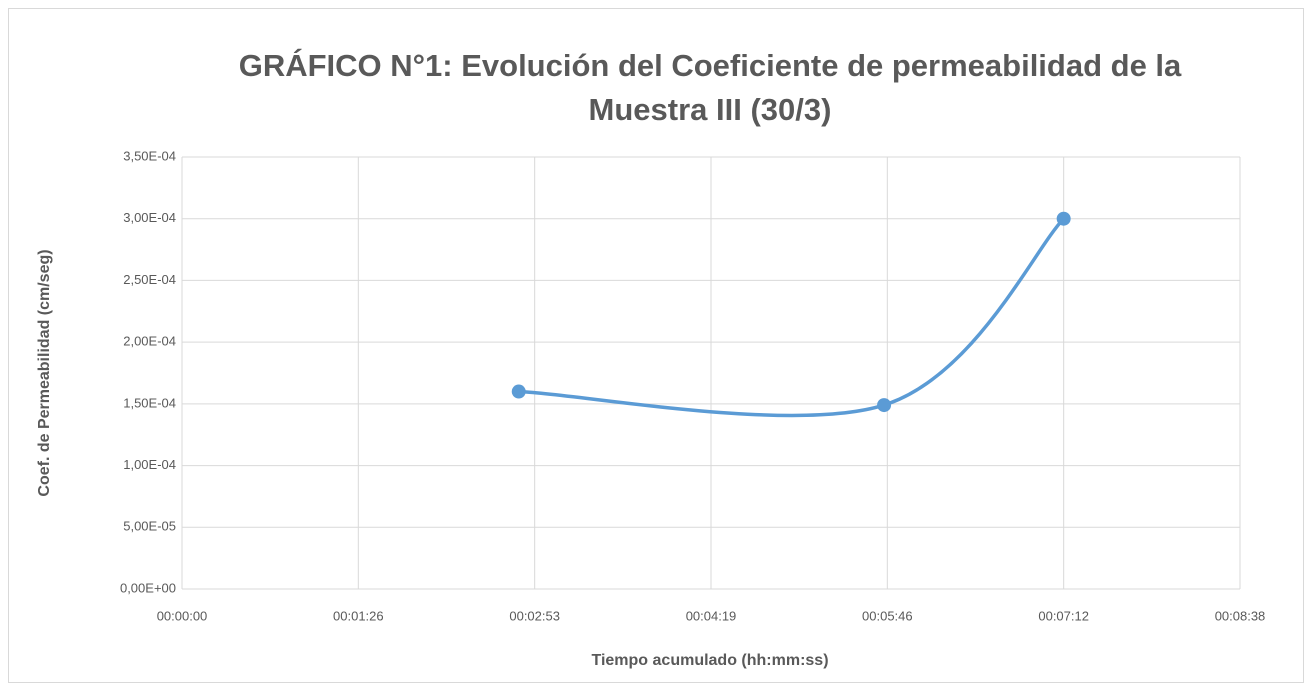 The image size is (1312, 691). I want to click on y-tick-label: 5,00E-05, so click(149, 526).